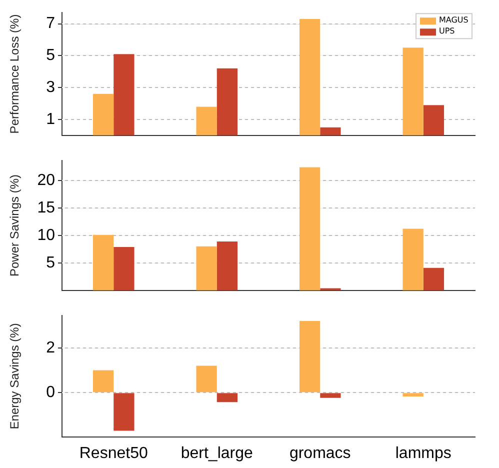 The width and height of the screenshot is (499, 468). I want to click on y-axis-title: Performance Loss (%), so click(15, 74).